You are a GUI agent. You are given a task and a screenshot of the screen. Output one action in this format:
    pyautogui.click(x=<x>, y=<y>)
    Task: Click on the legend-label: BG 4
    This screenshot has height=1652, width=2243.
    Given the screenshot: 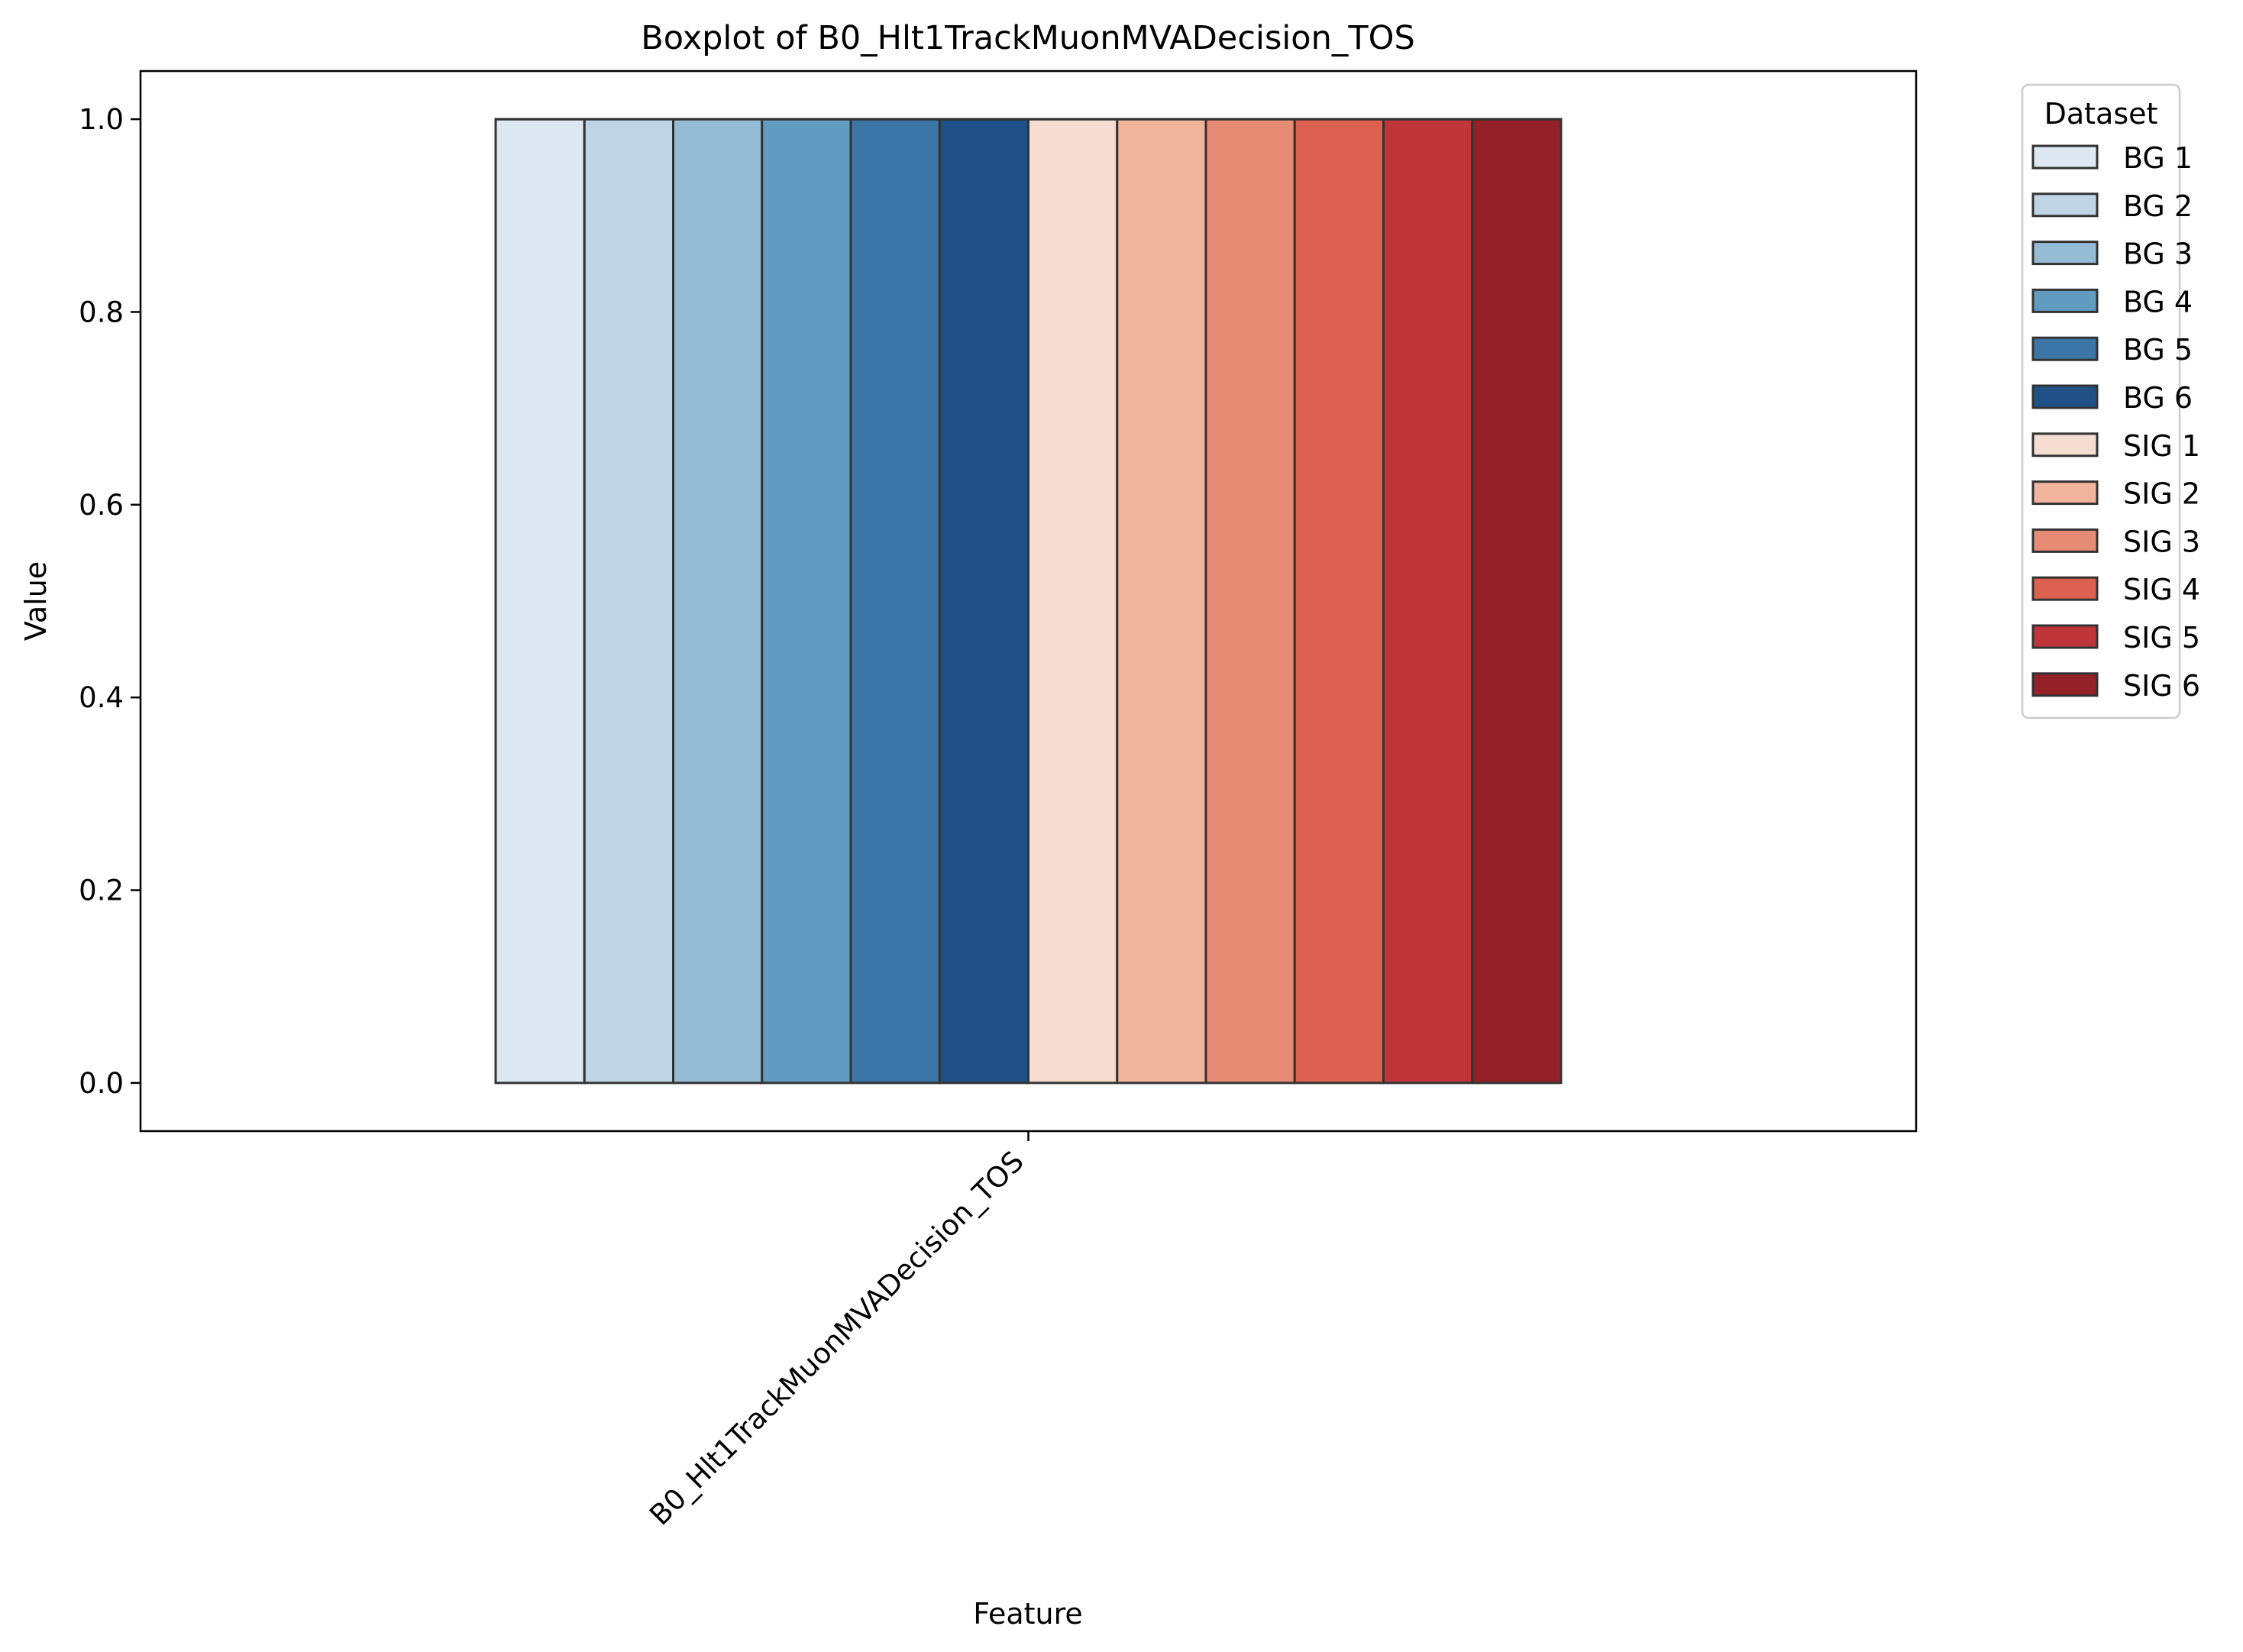 What is the action you would take?
    pyautogui.click(x=2158, y=301)
    